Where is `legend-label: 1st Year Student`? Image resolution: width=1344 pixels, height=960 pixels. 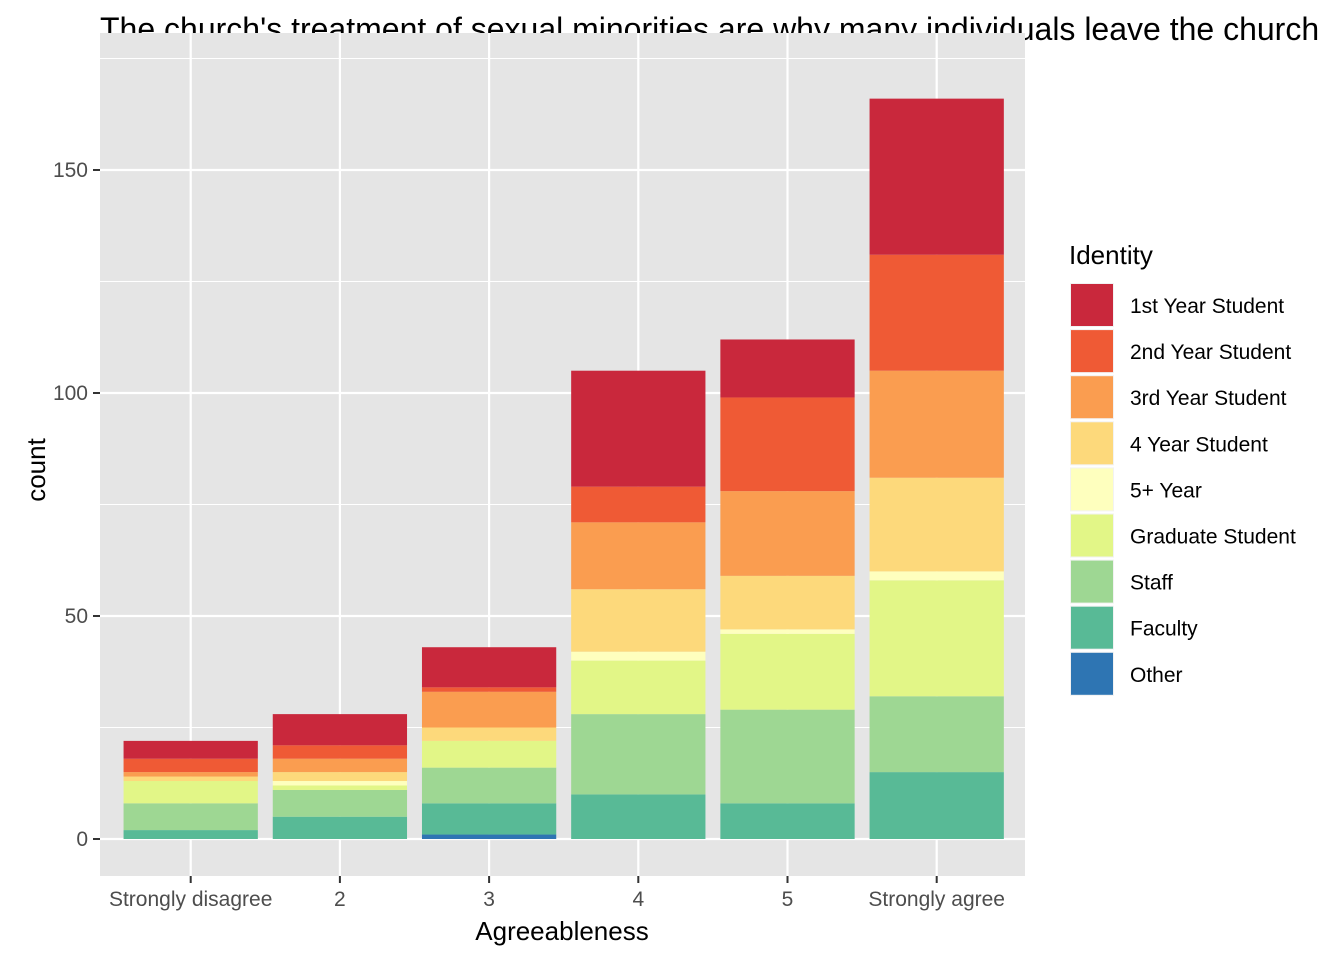 legend-label: 1st Year Student is located at coordinates (1207, 306).